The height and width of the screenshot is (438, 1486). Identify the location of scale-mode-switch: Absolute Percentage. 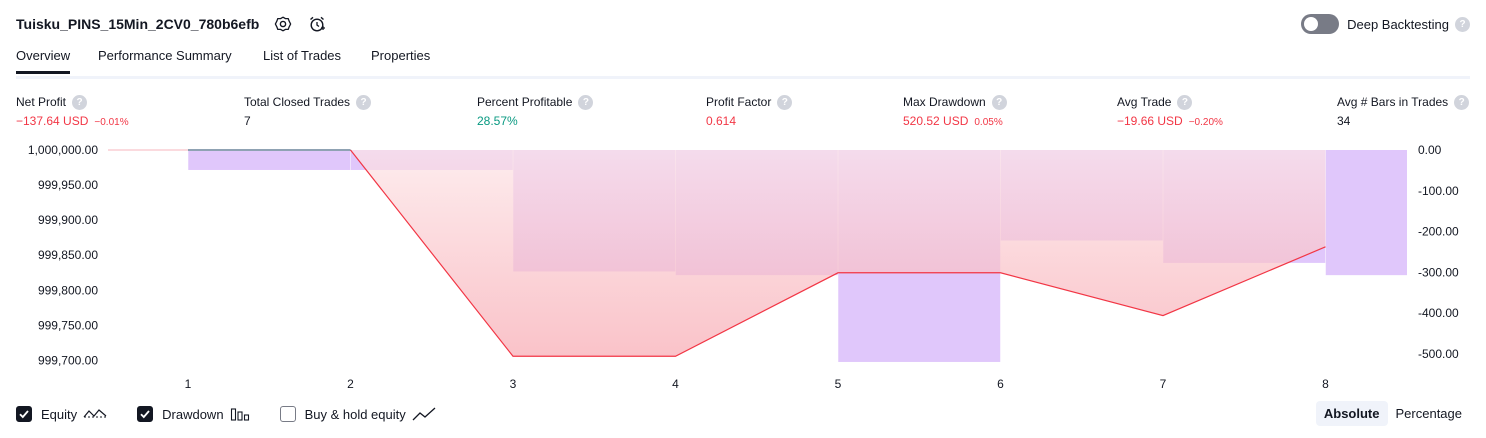
(1392, 413).